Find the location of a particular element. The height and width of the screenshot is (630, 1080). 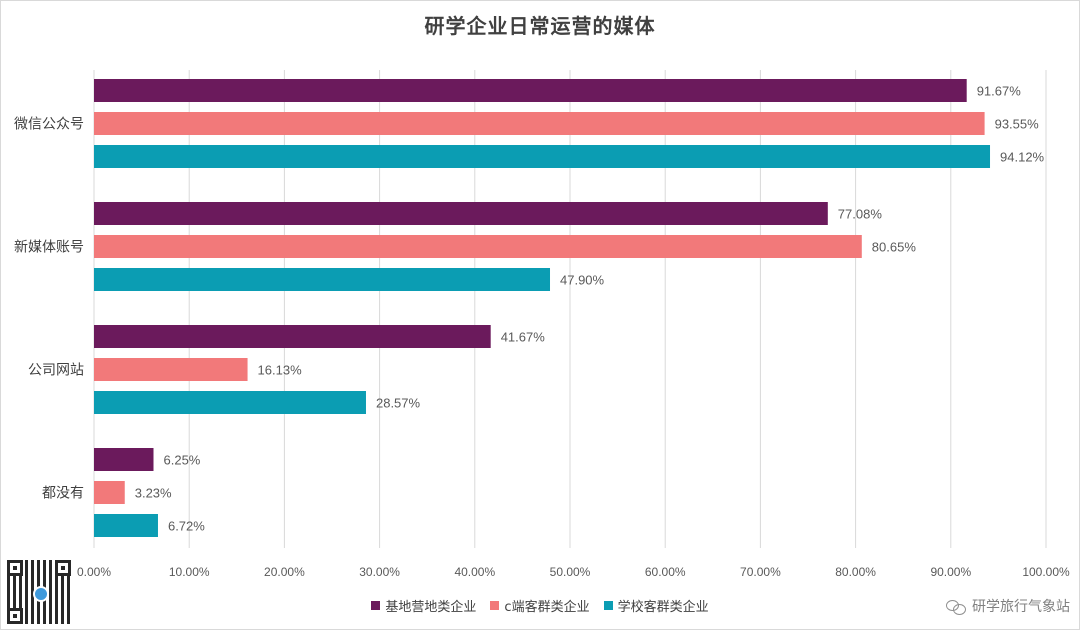

bar-data-label: 6.25% is located at coordinates (182, 460).